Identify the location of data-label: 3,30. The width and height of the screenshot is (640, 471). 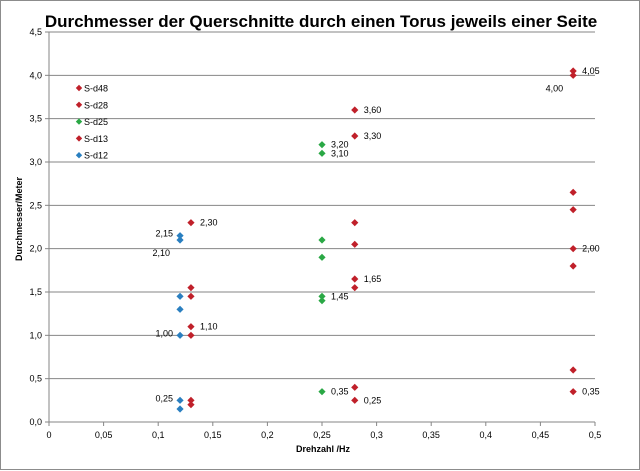
(373, 136).